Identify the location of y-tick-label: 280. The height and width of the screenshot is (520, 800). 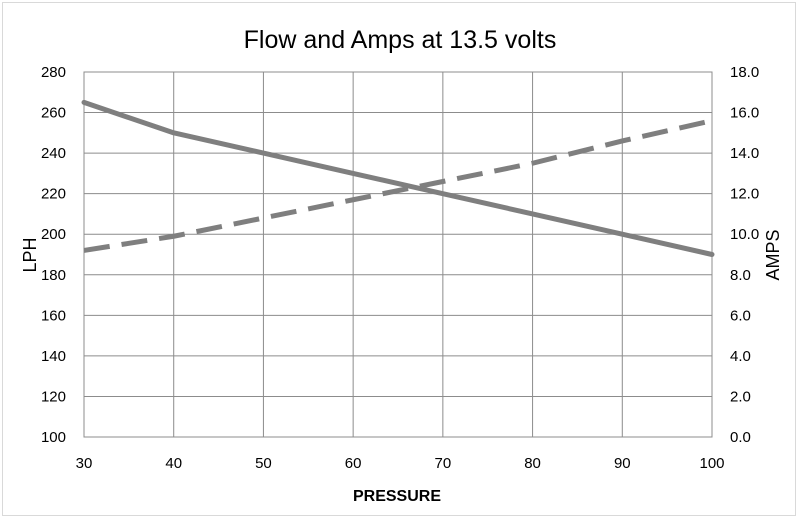
(53, 72).